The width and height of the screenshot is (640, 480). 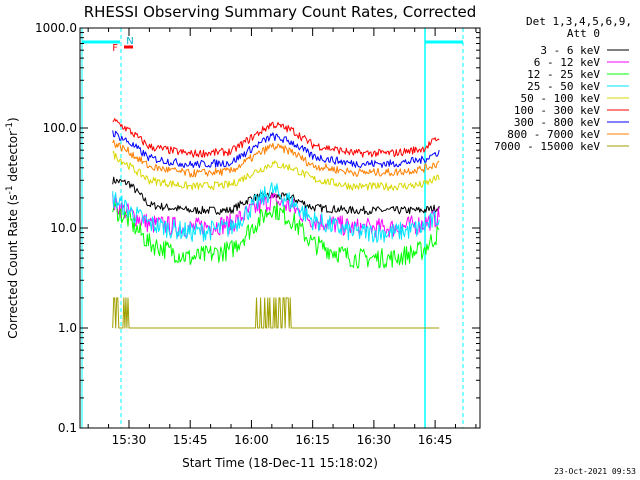 What do you see at coordinates (374, 440) in the screenshot?
I see `x-tick-label: 16:30` at bounding box center [374, 440].